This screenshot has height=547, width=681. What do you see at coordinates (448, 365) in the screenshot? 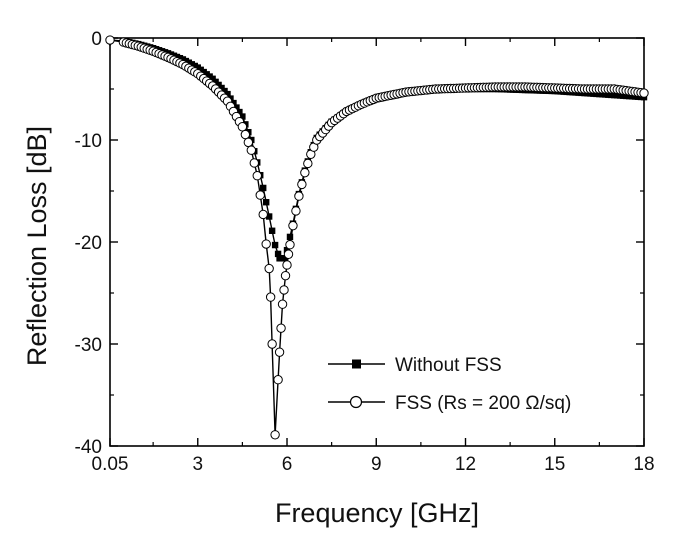
I see `legend-label: Without FSS` at bounding box center [448, 365].